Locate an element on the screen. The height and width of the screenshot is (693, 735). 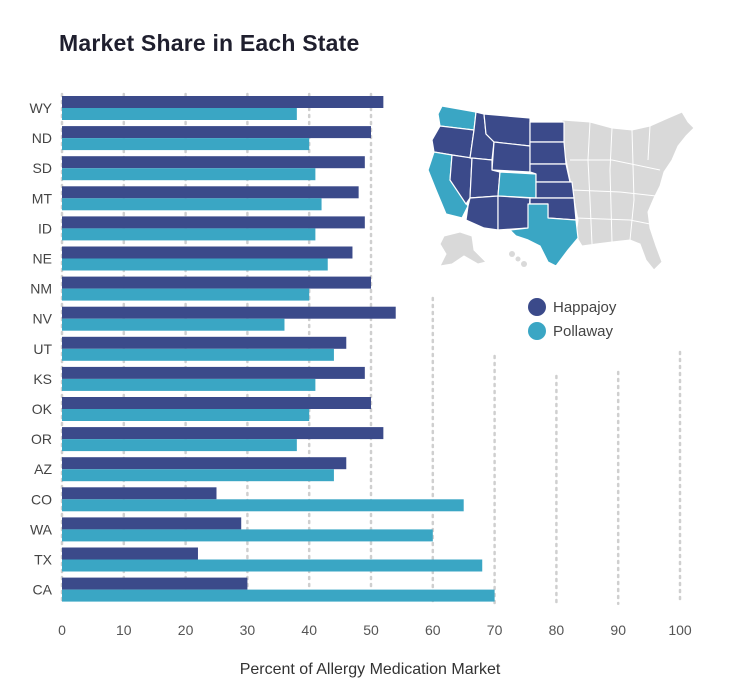
bar-nd-happajoy is located at coordinates (216, 132).